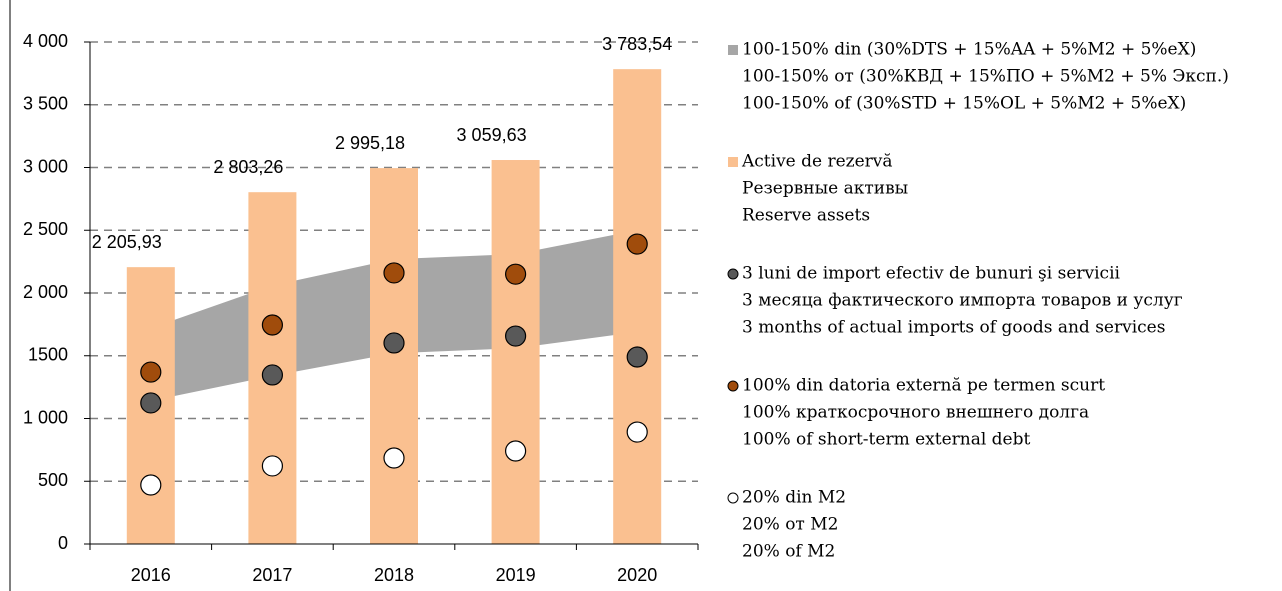 This screenshot has width=1282, height=591. I want to click on data-label: 3 059,63, so click(492, 135).